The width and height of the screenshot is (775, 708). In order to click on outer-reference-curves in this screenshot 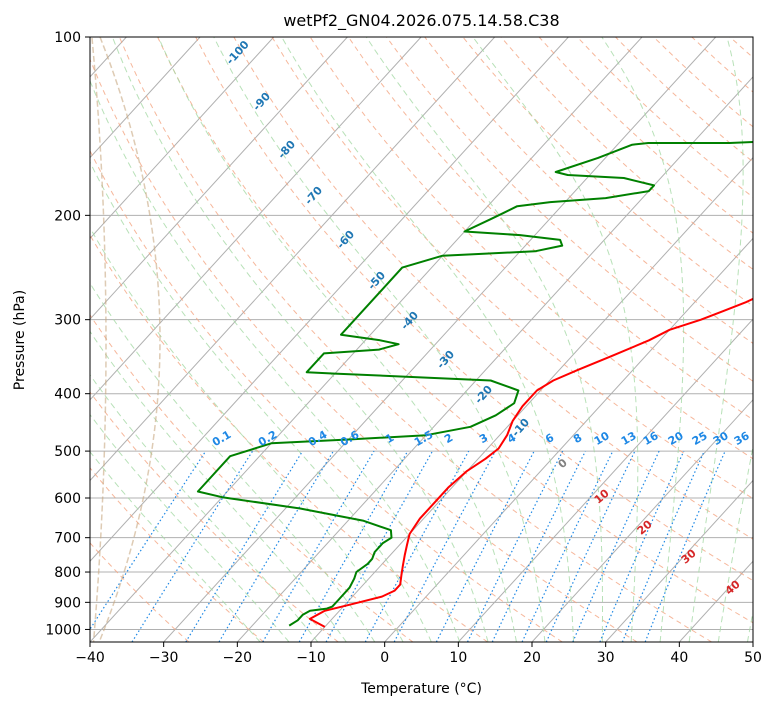, I will do `click(126, 339)`.